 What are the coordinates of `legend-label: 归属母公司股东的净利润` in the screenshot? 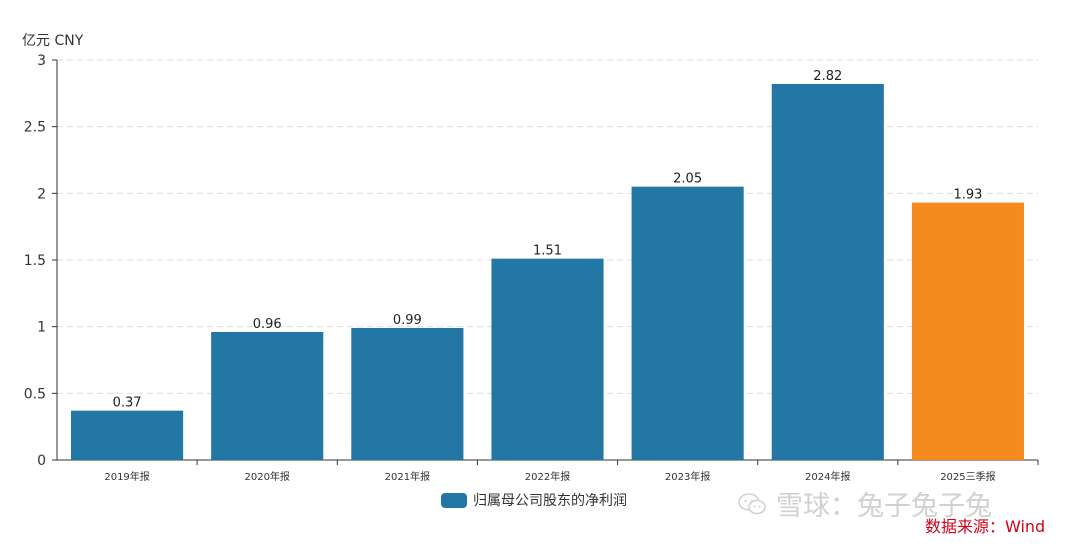 It's located at (550, 501).